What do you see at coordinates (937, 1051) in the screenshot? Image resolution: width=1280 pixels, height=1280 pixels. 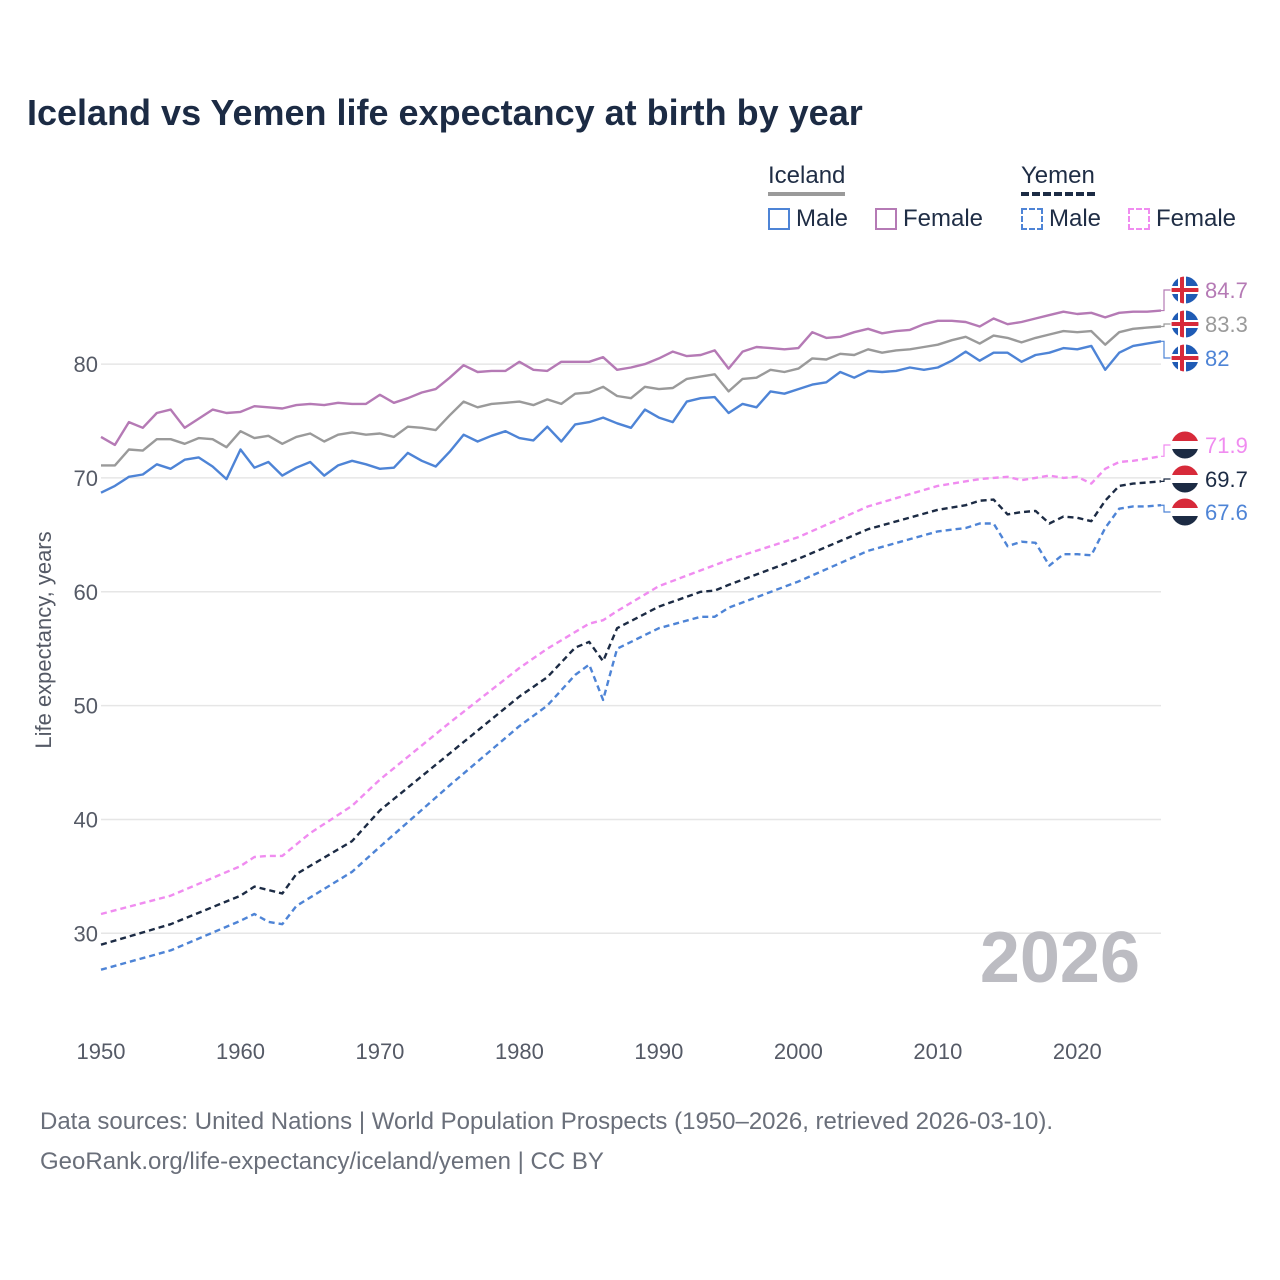 I see `x-tick-2010: 2010` at bounding box center [937, 1051].